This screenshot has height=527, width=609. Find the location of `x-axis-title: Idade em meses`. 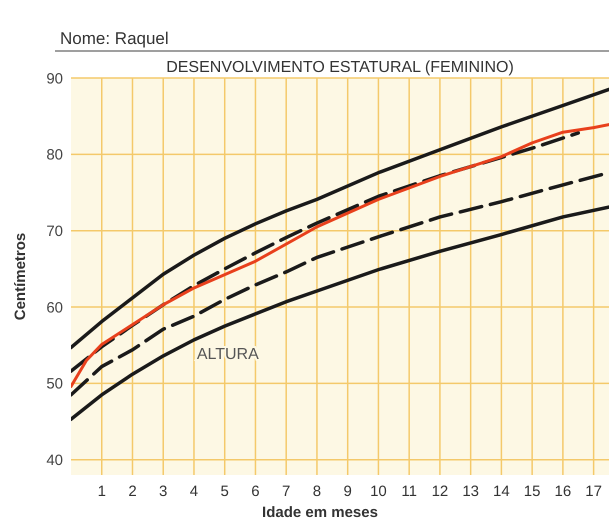

x-axis-title: Idade em meses is located at coordinates (320, 512).